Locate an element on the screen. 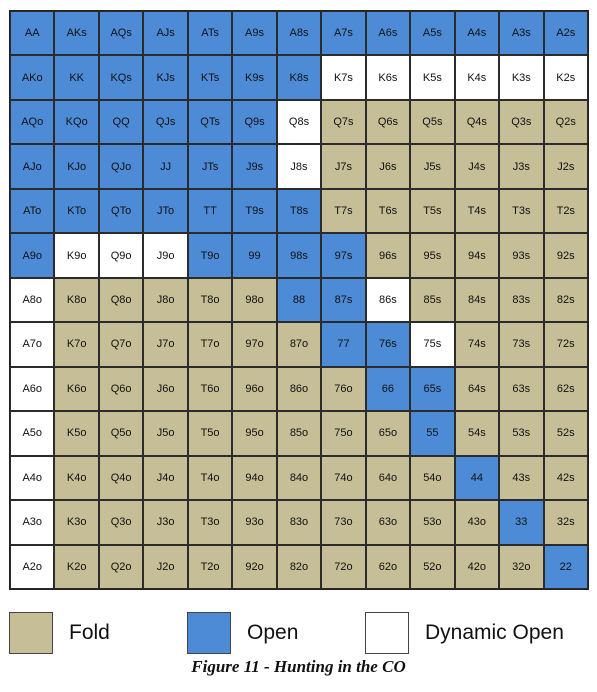 The width and height of the screenshot is (597, 692). hand-cell-t5s: T5s is located at coordinates (432, 211).